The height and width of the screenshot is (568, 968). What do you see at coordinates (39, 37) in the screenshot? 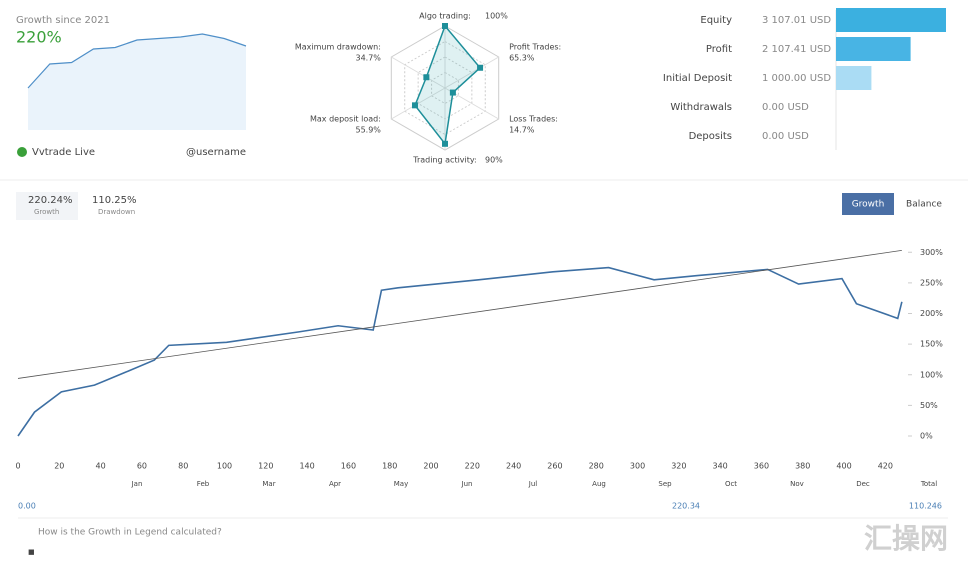
I see `summary-value: 220%` at bounding box center [39, 37].